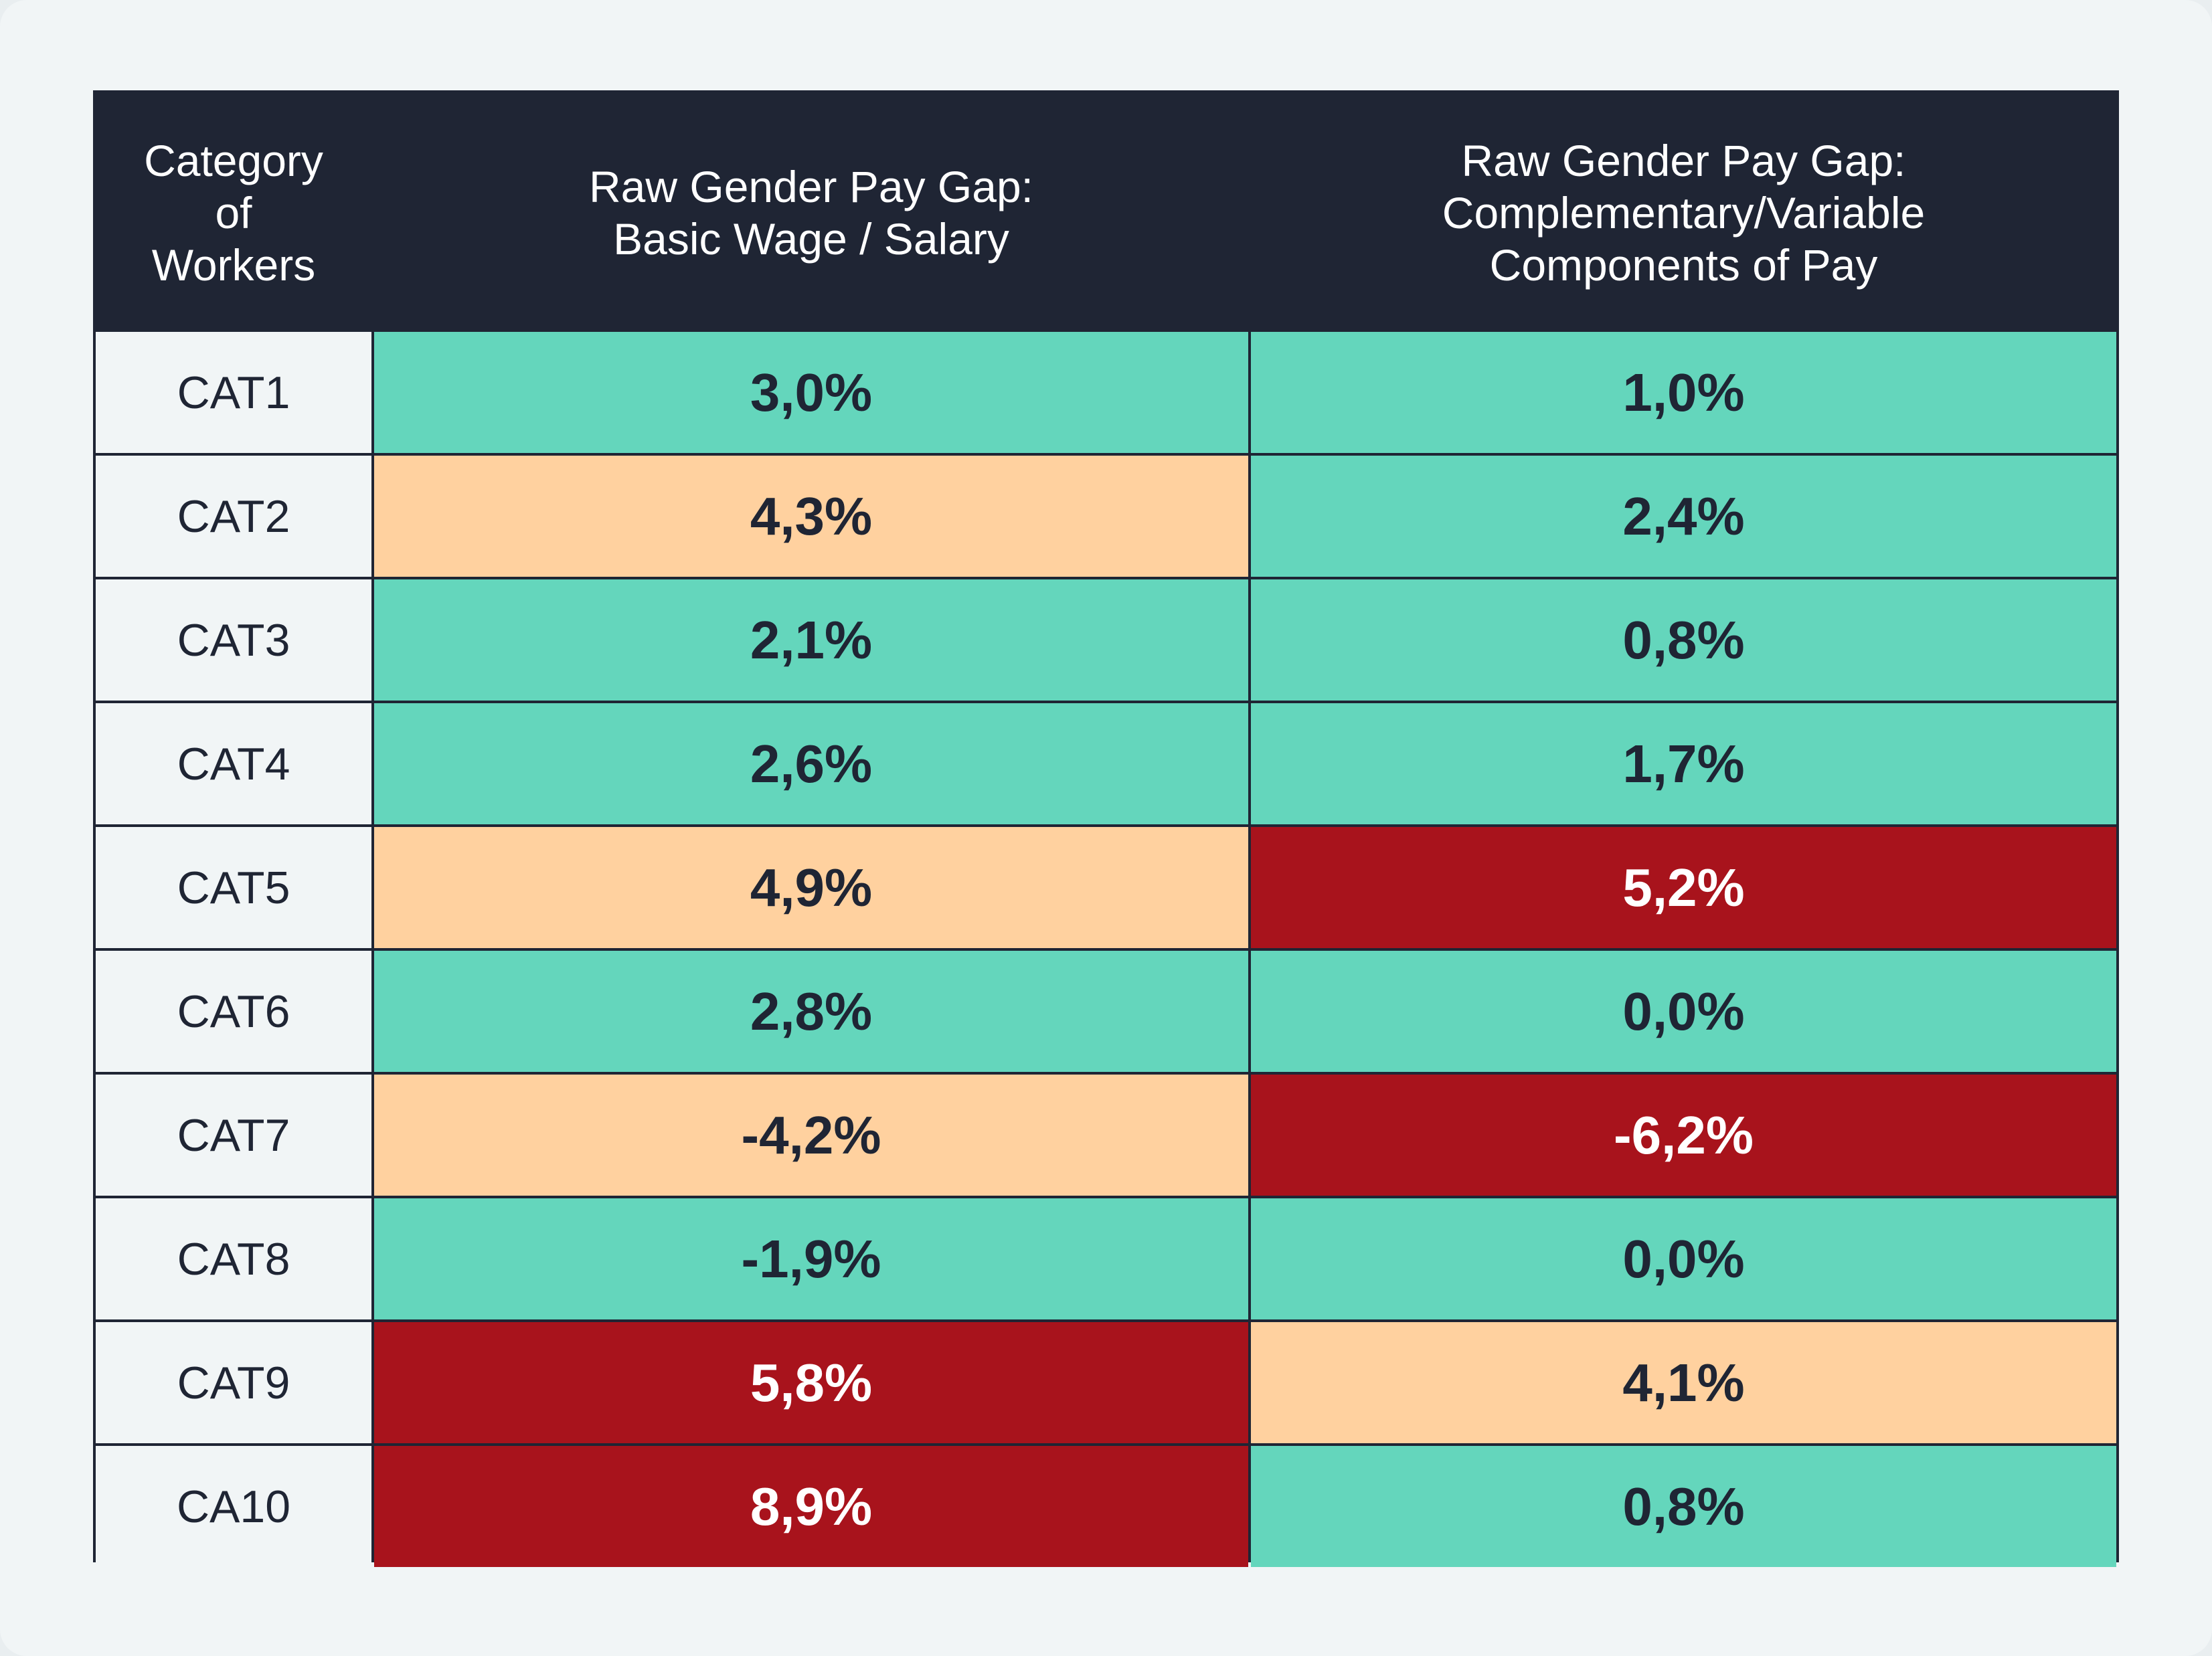  Describe the element at coordinates (811, 1382) in the screenshot. I see `basic-wage-gap-cell: 5,8%` at that location.